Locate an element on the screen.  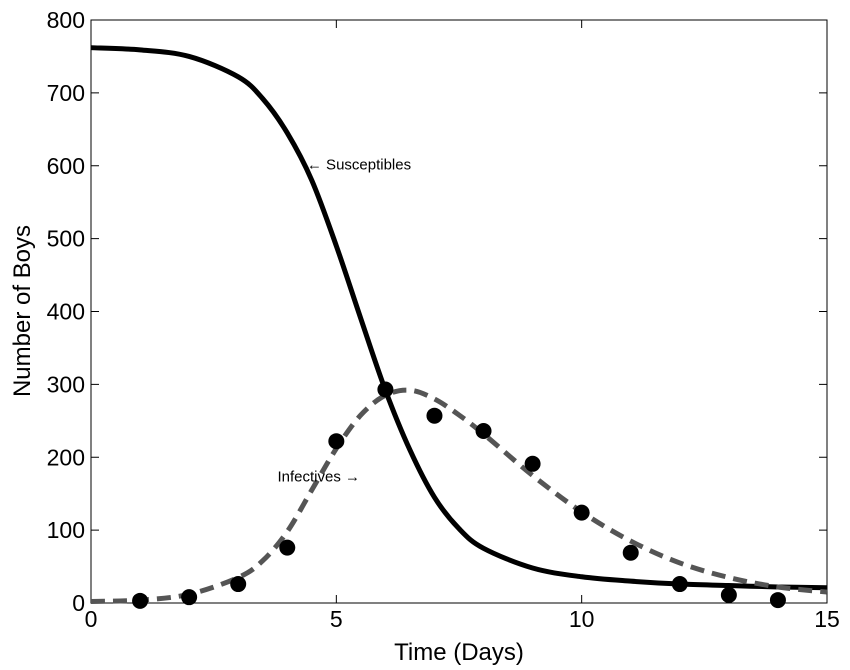
y-tick-label: 400 is located at coordinates (66, 312).